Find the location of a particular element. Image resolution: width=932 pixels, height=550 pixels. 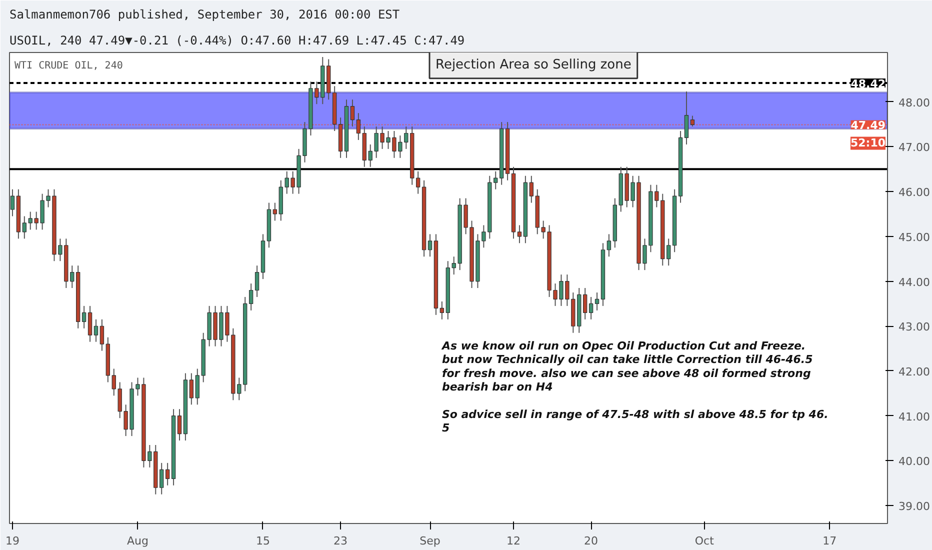

y-tick-label: 47.00 is located at coordinates (914, 147).